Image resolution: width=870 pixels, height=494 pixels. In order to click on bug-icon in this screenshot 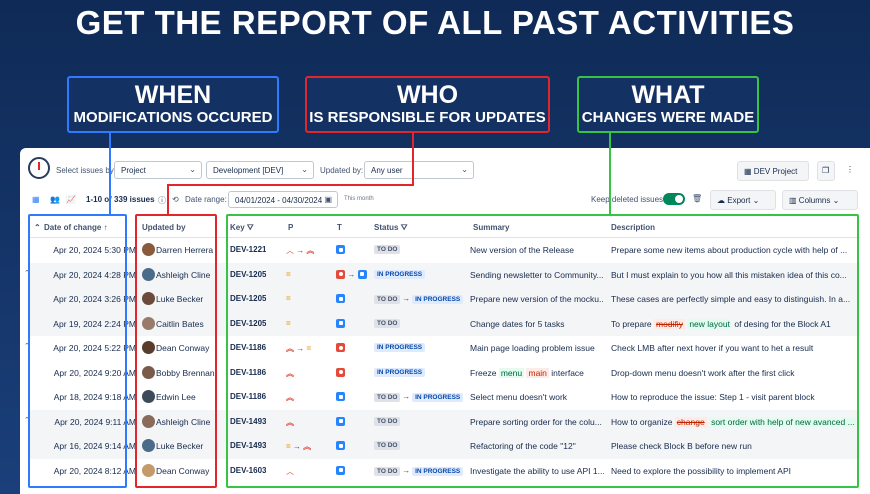, I will do `click(340, 274)`.